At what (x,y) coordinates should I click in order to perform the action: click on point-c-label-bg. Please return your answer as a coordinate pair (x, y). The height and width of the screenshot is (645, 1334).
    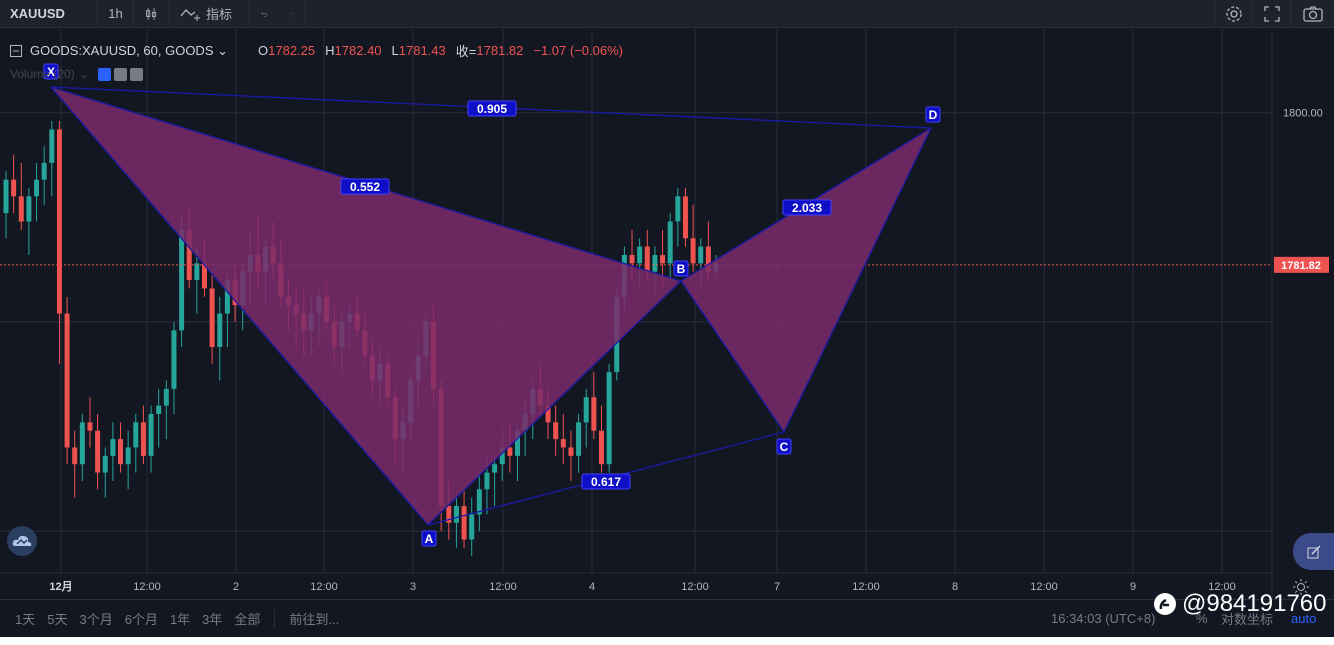
    Looking at the image, I should click on (784, 446).